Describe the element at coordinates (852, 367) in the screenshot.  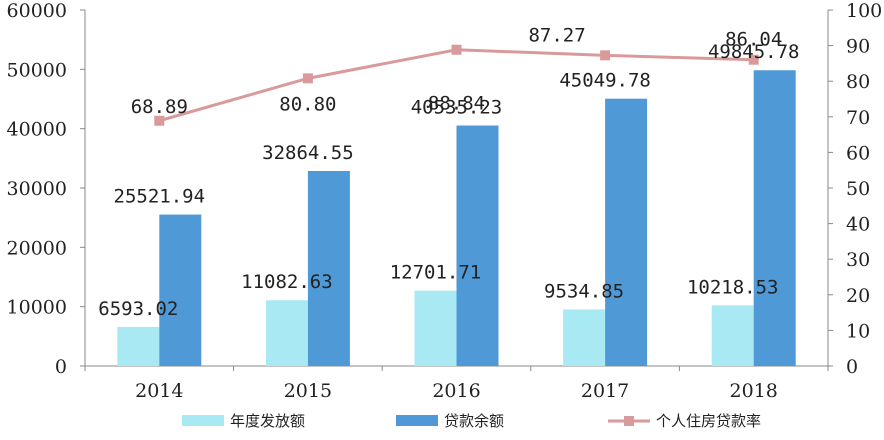
I see `y-right-tick-label: 0` at that location.